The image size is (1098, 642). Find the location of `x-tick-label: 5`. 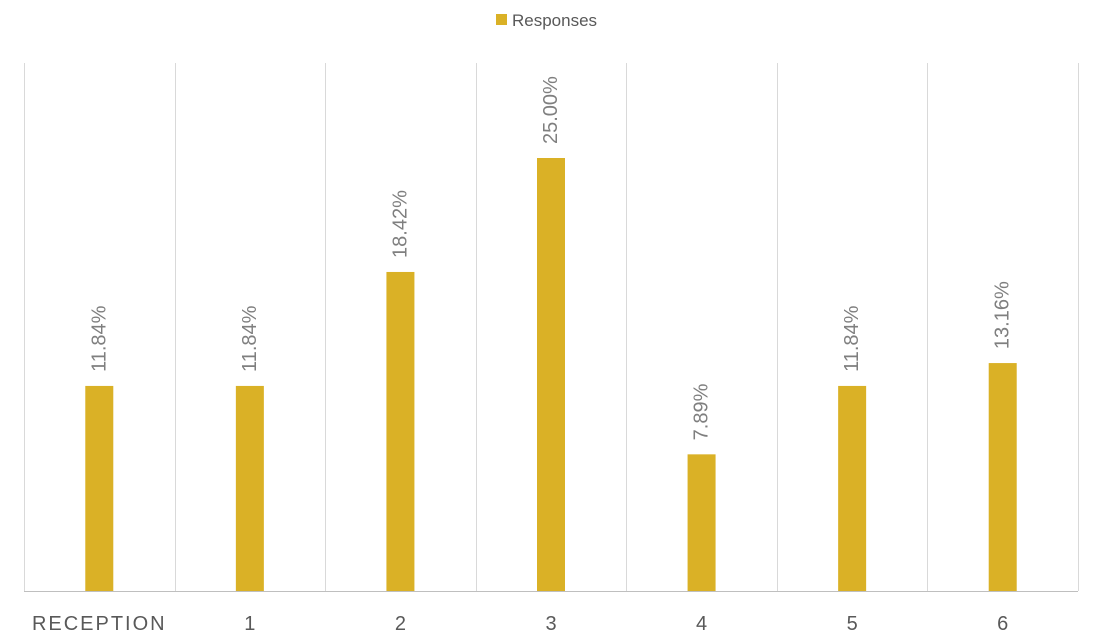

x-tick-label: 5 is located at coordinates (852, 624).